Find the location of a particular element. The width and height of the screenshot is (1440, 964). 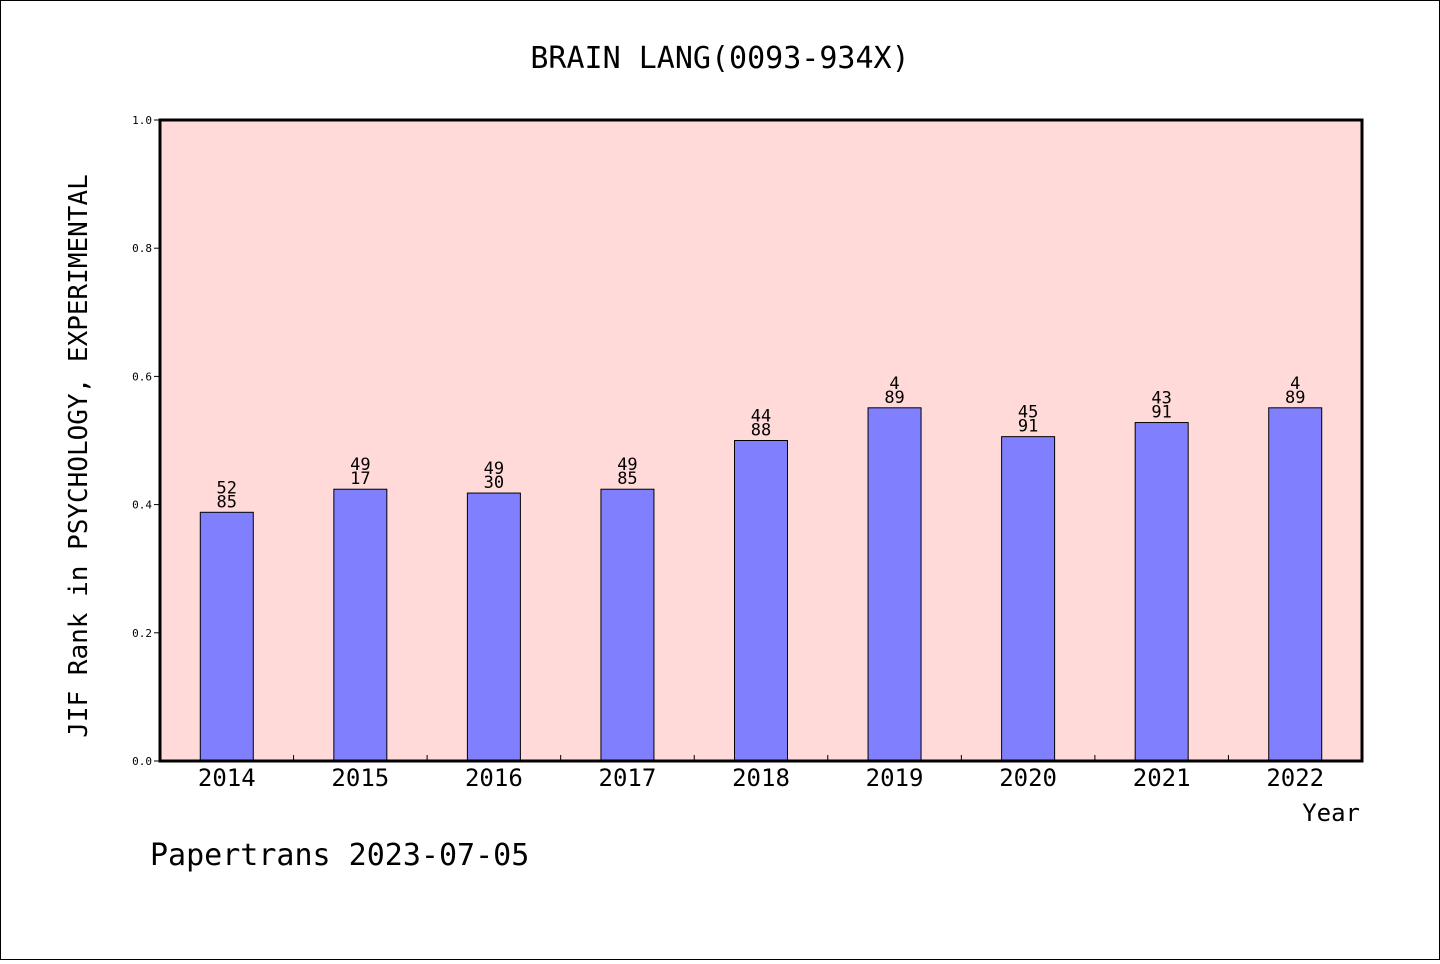

x-tick-label: 2021 is located at coordinates (1162, 778).